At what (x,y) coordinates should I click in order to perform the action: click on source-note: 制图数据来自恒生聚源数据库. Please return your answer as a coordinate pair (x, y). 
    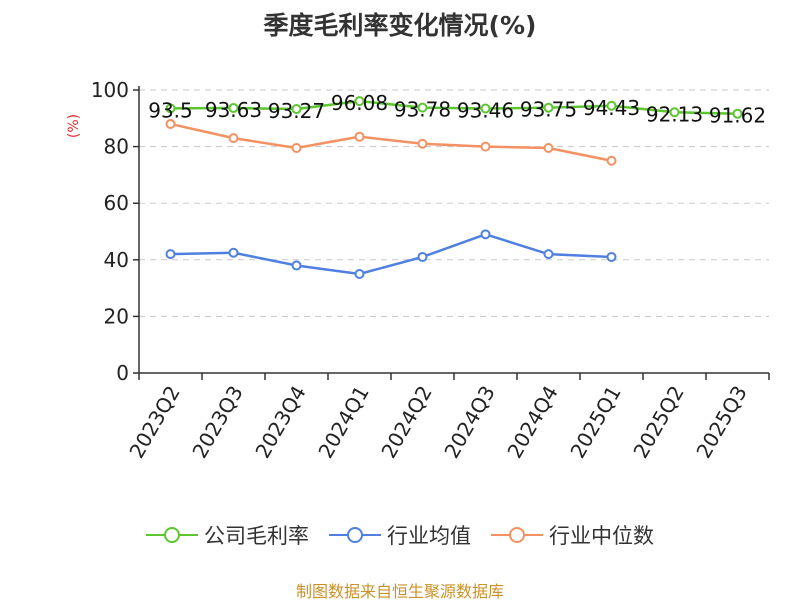
    Looking at the image, I should click on (399, 591).